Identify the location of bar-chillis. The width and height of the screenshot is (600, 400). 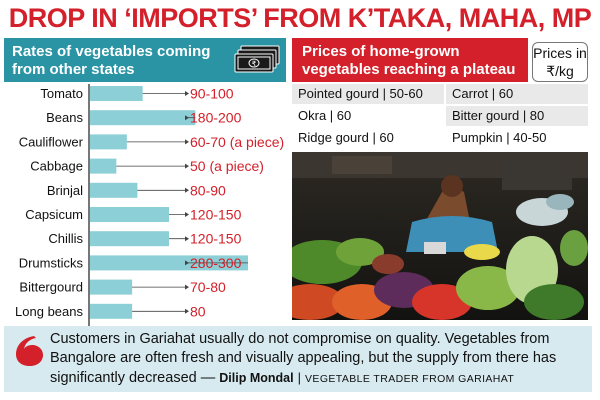
(129, 239).